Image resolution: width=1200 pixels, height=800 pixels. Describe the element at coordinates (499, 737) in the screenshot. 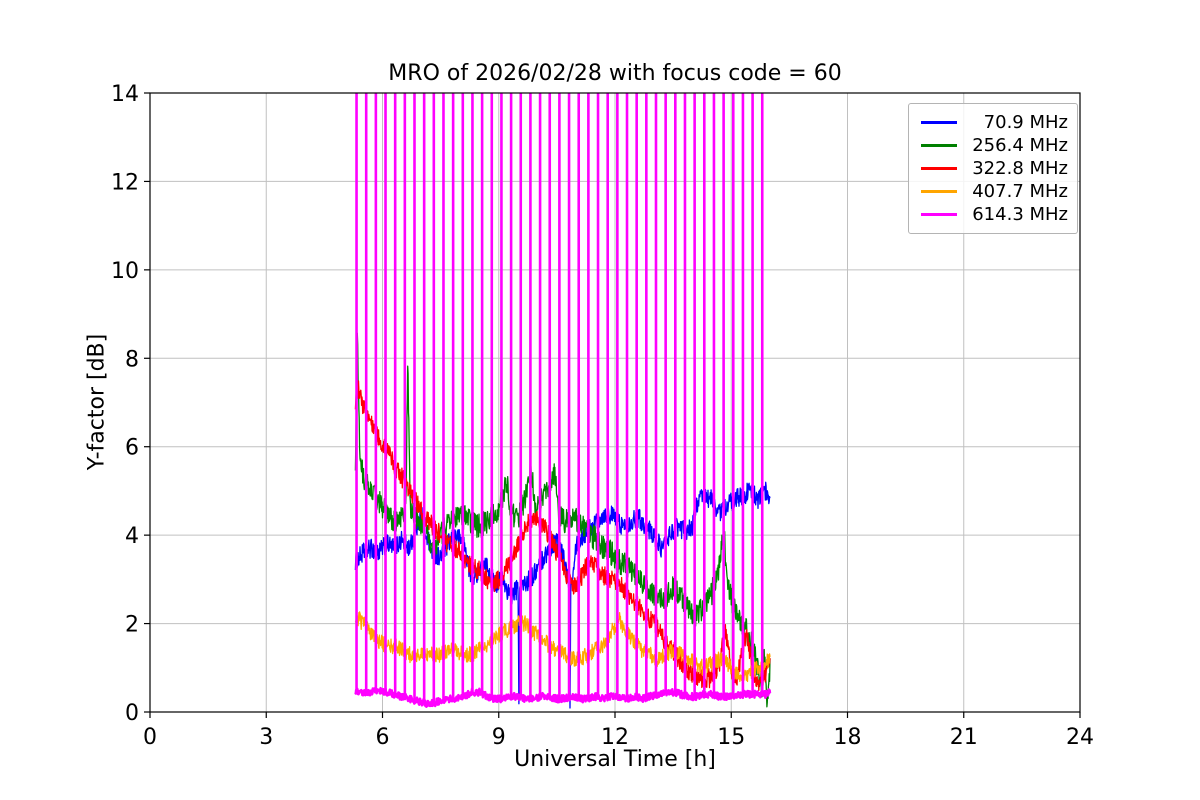

I see `x-tick-label: 9` at that location.